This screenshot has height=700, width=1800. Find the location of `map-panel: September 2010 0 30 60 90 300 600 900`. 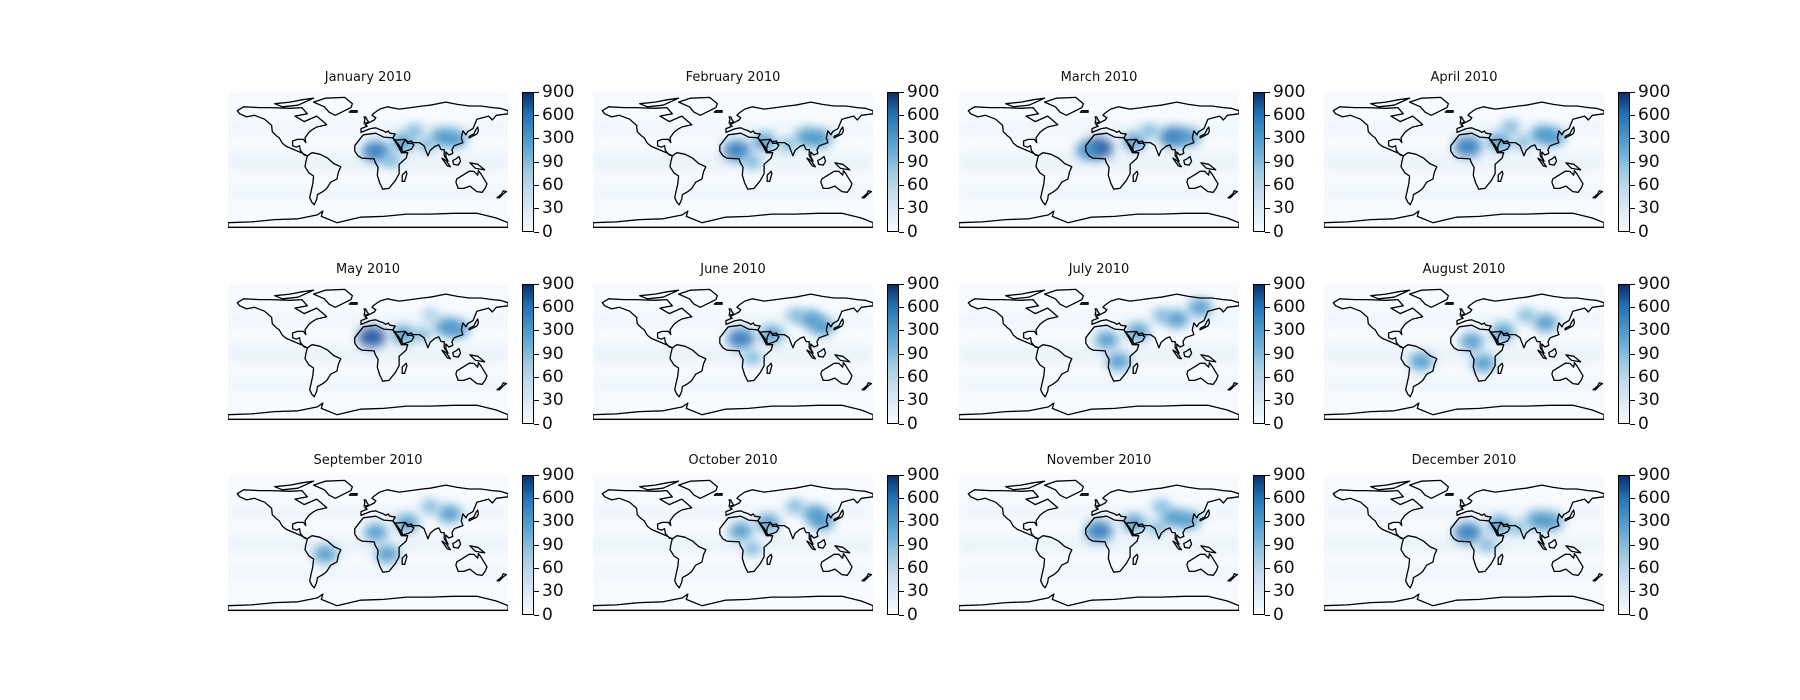

map-panel: September 2010 0 30 60 90 300 600 900 is located at coordinates (408, 538).